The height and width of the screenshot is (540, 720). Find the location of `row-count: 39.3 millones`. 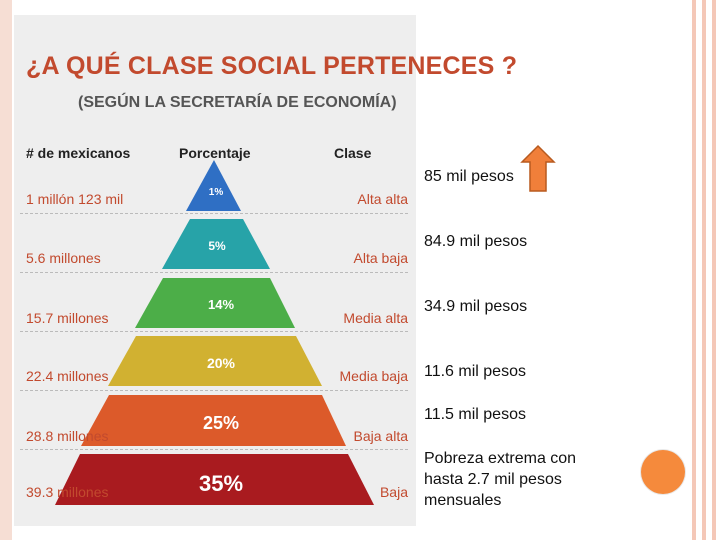

row-count: 39.3 millones is located at coordinates (67, 492).